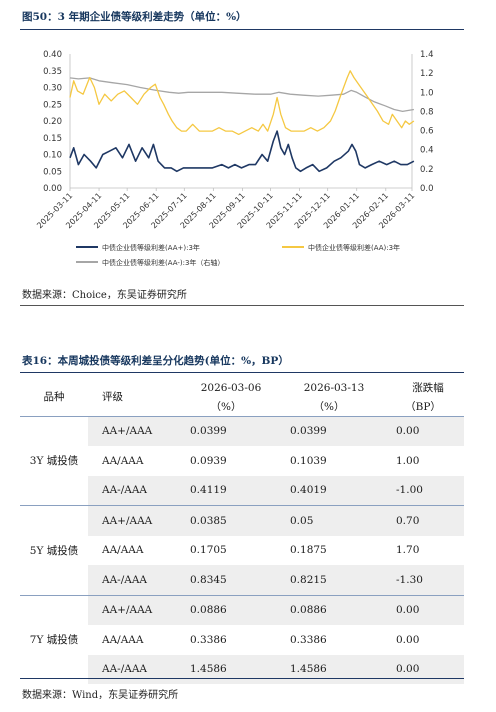 The height and width of the screenshot is (712, 496). I want to click on series-line-aa-plus, so click(242, 151).